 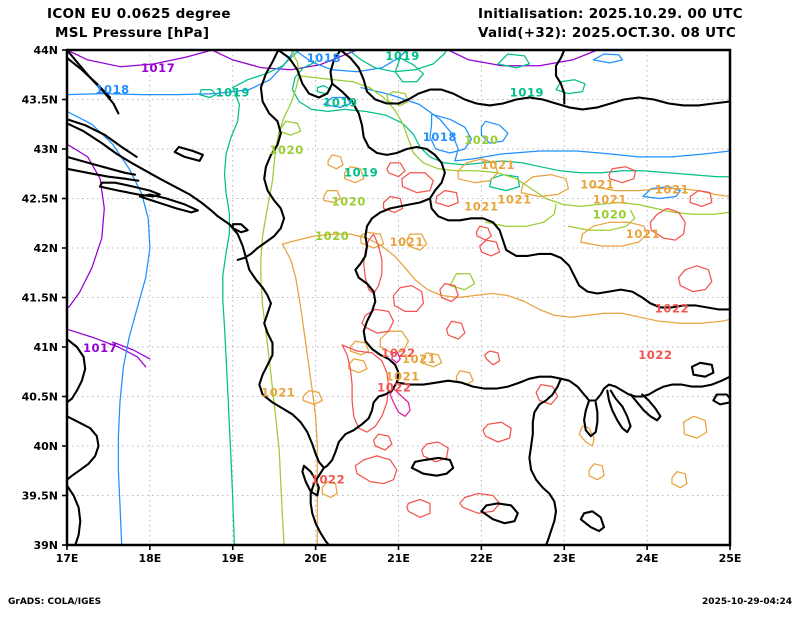 What do you see at coordinates (55, 602) in the screenshot?
I see `producer-credit: GrADS: COLA/IGES` at bounding box center [55, 602].